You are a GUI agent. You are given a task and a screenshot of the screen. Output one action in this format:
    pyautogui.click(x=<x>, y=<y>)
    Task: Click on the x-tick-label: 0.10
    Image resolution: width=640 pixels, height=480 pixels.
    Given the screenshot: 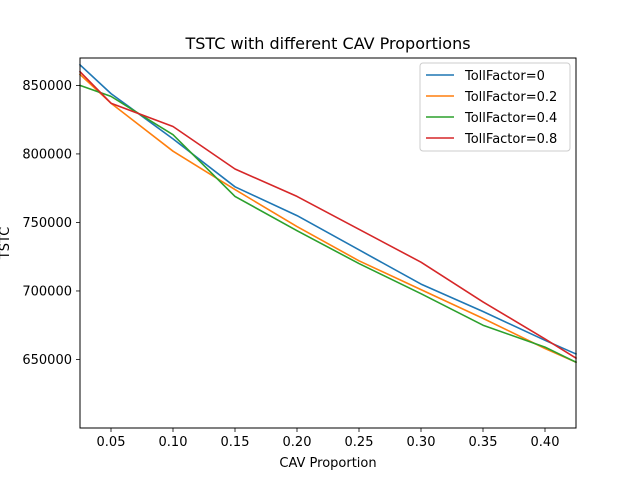 What is the action you would take?
    pyautogui.click(x=173, y=442)
    